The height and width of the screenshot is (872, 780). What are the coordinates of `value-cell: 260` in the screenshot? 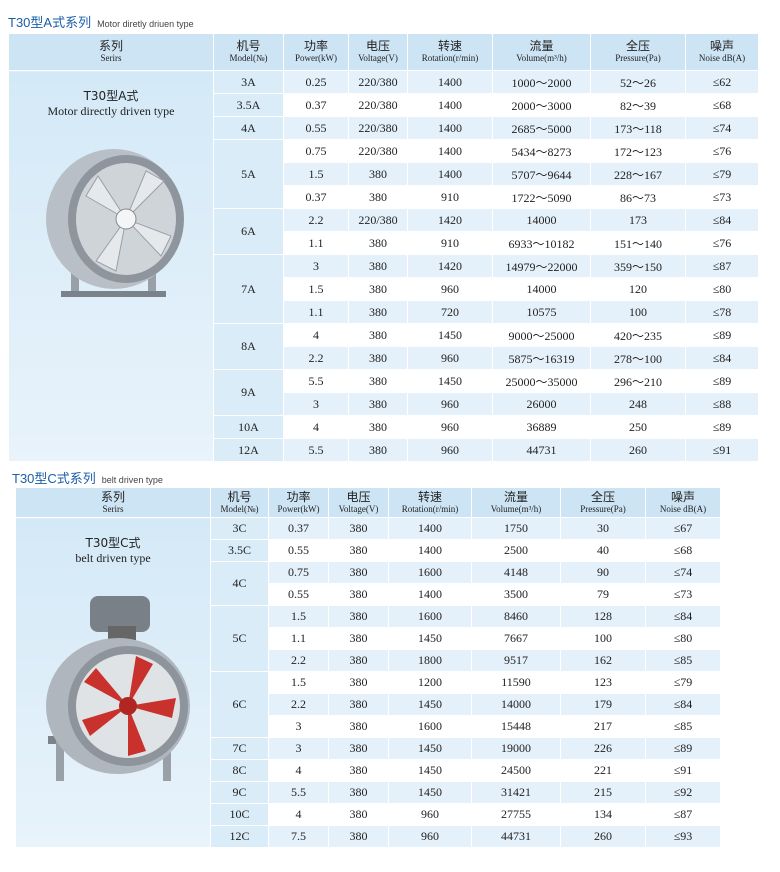 It's located at (638, 450).